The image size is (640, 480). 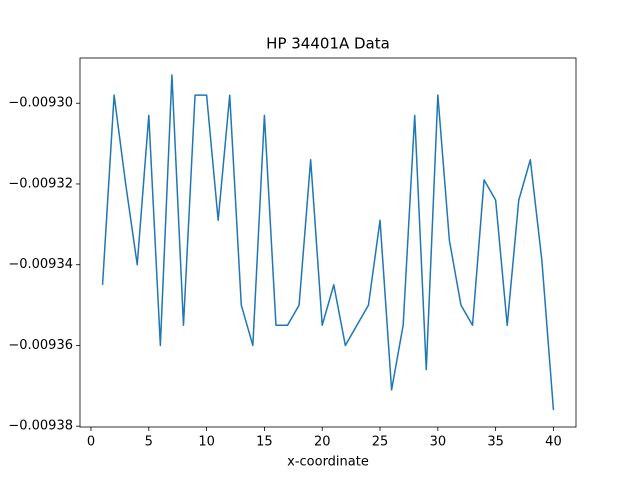 What do you see at coordinates (40, 264) in the screenshot?
I see `y-tick-label: −0.00934` at bounding box center [40, 264].